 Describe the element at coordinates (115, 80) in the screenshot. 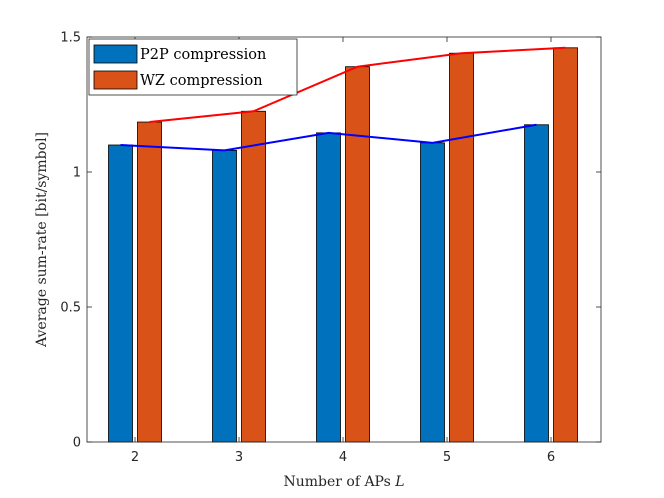

I see `legend-swatch-wz` at that location.